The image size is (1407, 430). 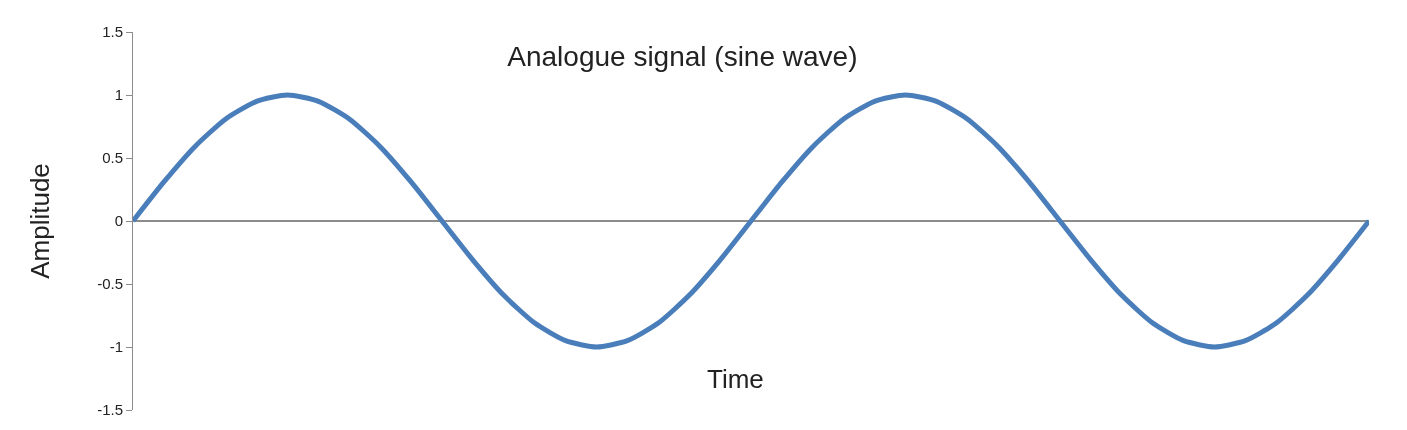 What do you see at coordinates (118, 221) in the screenshot?
I see `y-tick-label: 0` at bounding box center [118, 221].